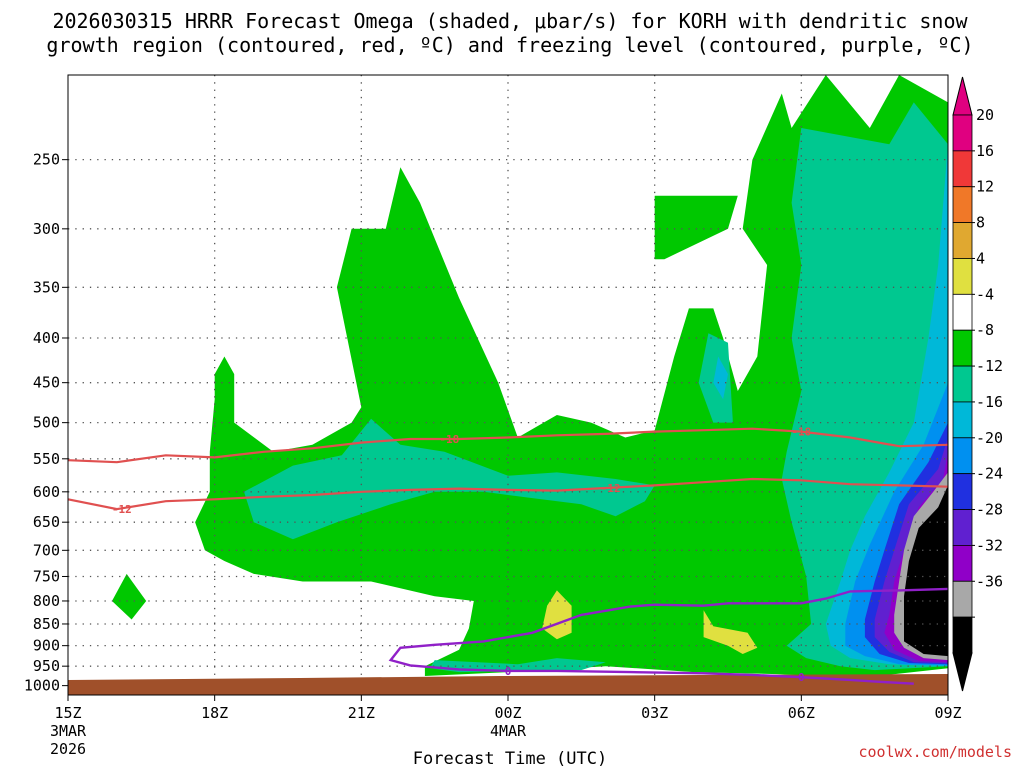 The image size is (1024, 768). I want to click on y-tick-label: 900, so click(46, 646).